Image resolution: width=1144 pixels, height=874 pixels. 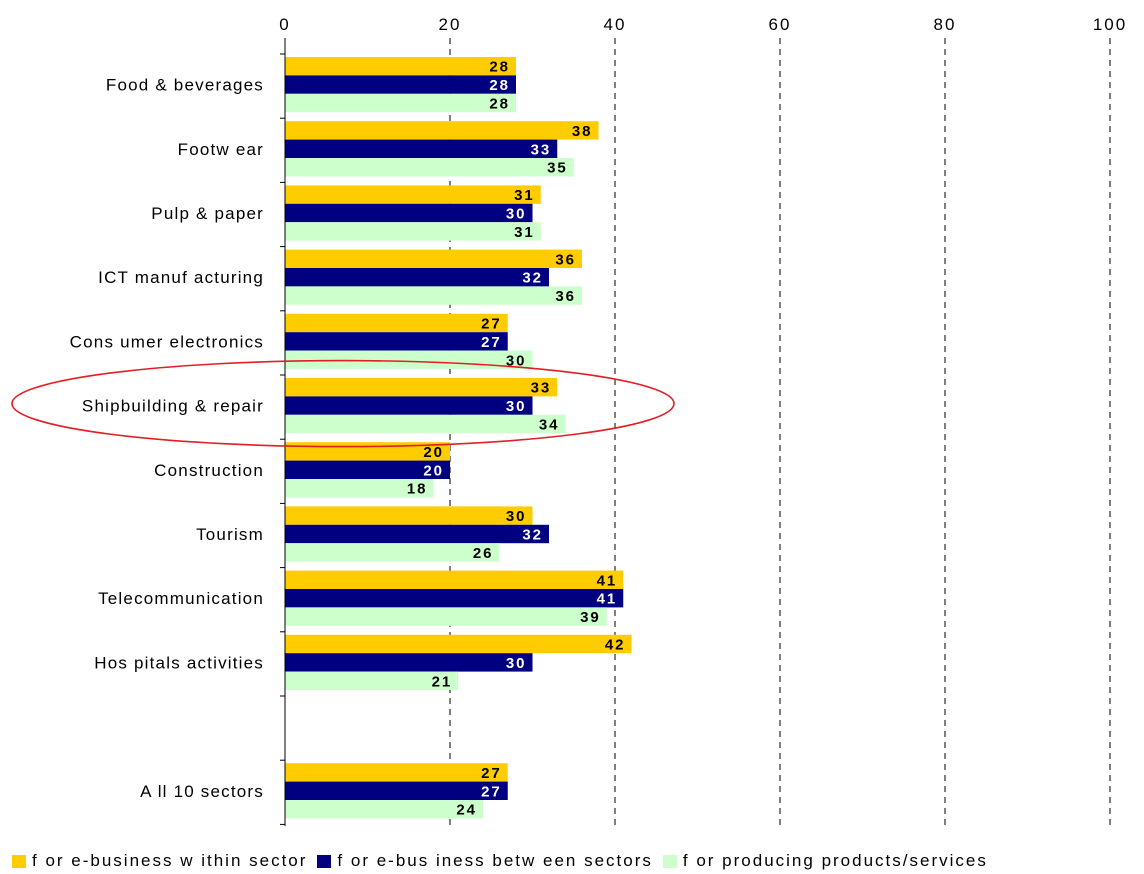 I want to click on data-label: 35, so click(x=557, y=168).